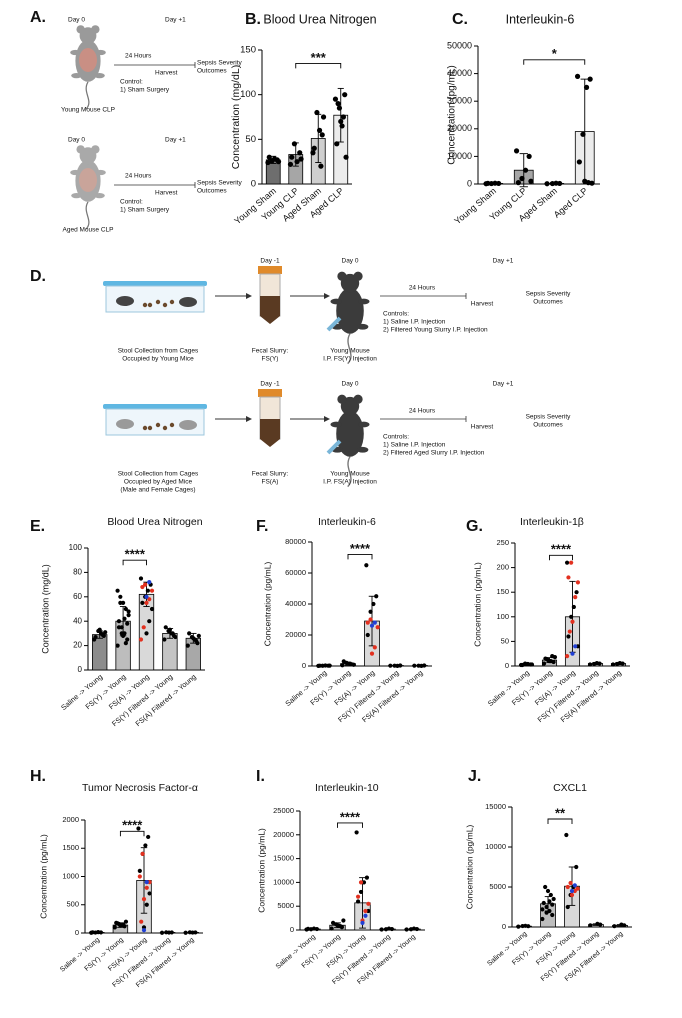  I want to click on significance-label: ****, so click(132, 825).